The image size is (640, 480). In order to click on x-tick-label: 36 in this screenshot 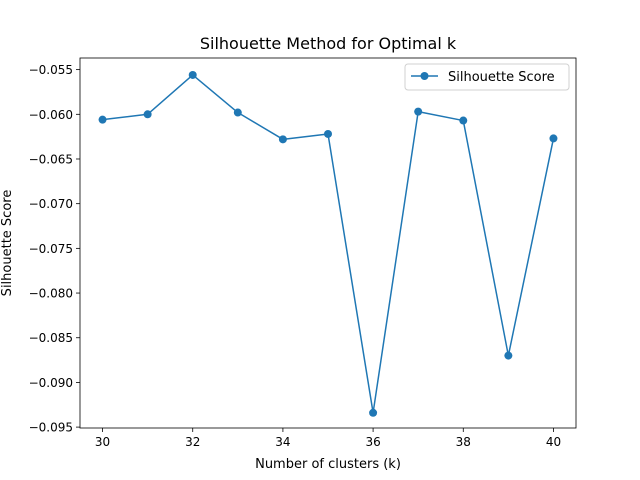, I will do `click(372, 442)`.